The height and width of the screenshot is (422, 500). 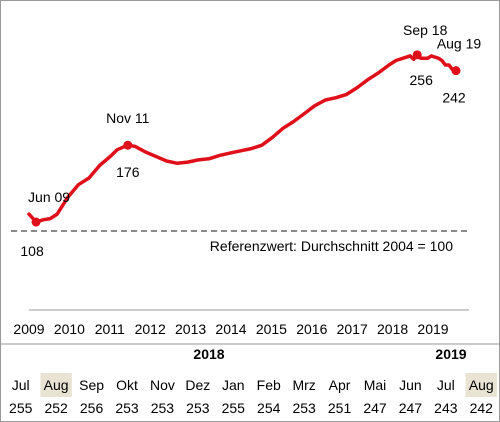 I want to click on annotation-value-3: 242, so click(x=454, y=98).